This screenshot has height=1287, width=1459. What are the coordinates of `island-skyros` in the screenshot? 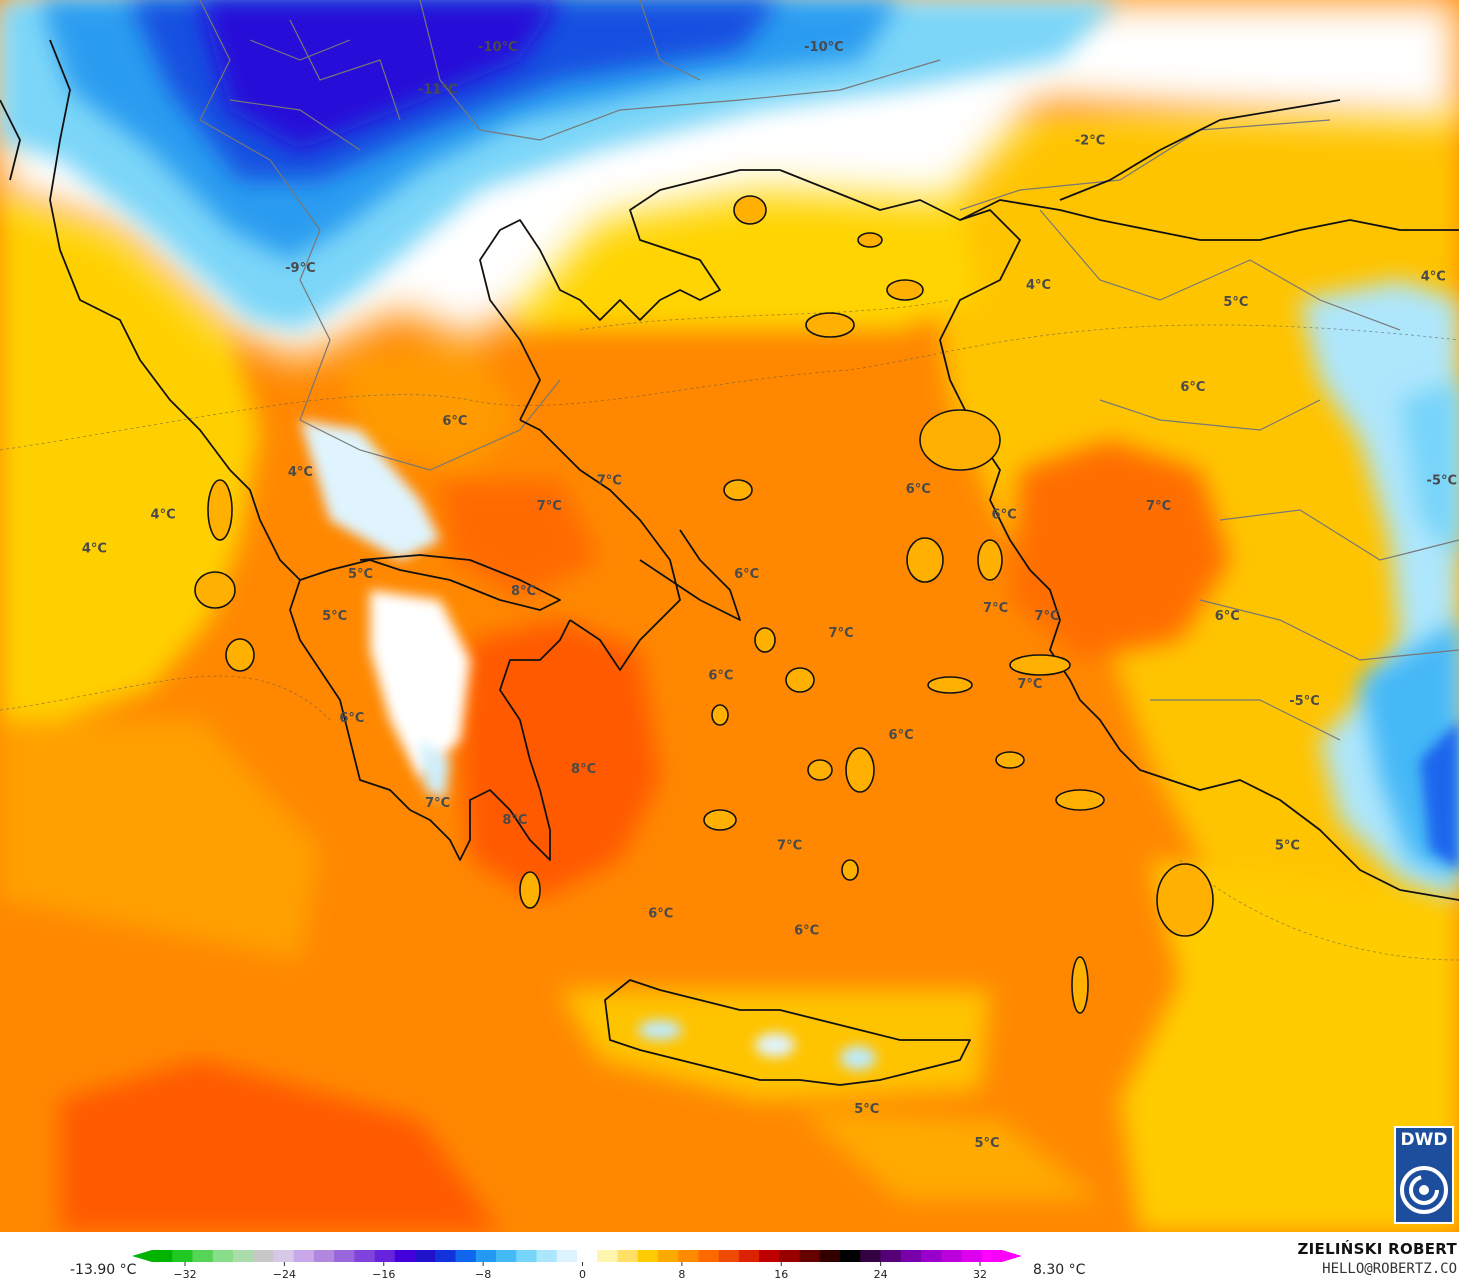 It's located at (738, 490).